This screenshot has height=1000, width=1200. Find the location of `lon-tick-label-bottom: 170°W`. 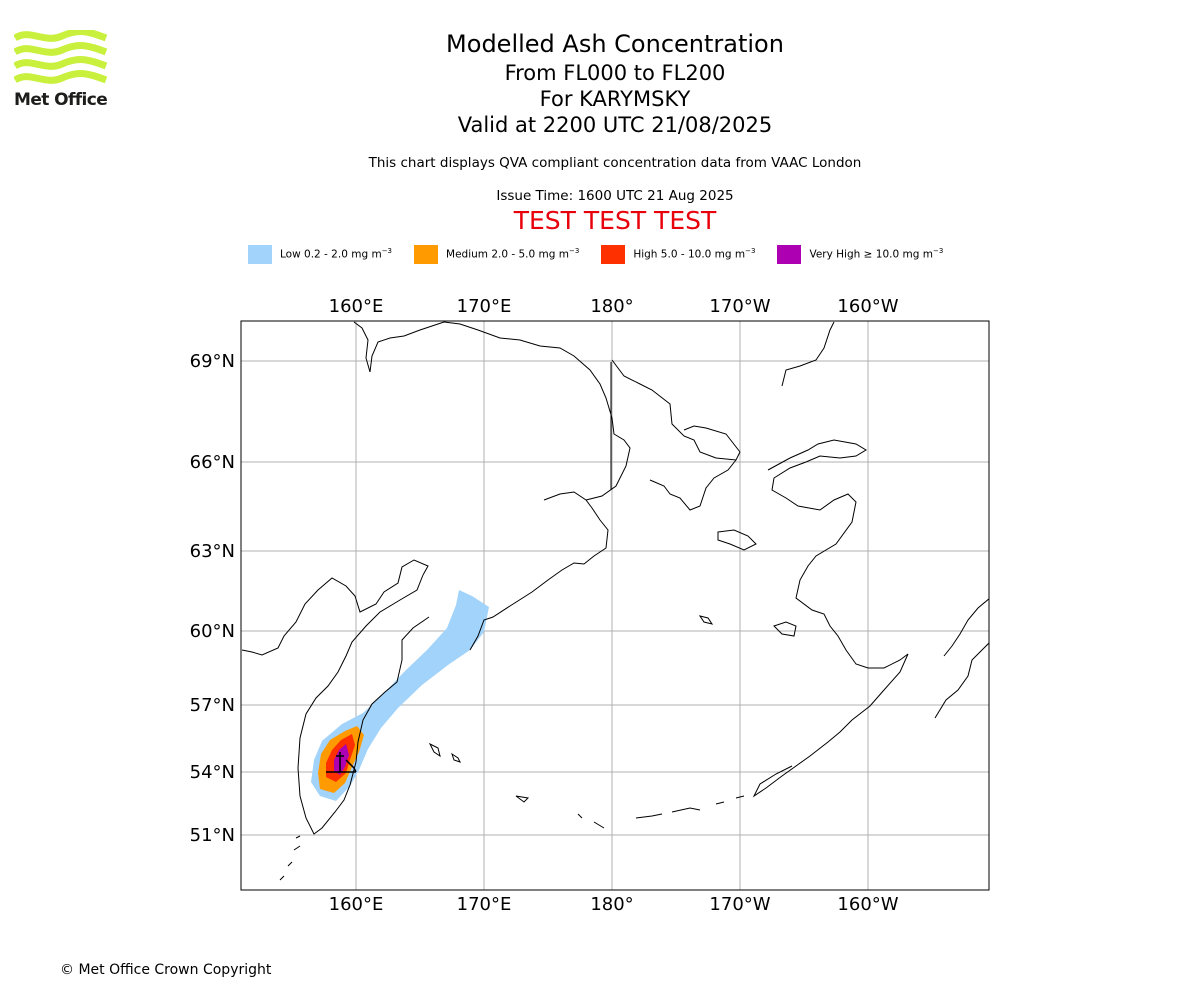

lon-tick-label-bottom: 170°W is located at coordinates (739, 904).